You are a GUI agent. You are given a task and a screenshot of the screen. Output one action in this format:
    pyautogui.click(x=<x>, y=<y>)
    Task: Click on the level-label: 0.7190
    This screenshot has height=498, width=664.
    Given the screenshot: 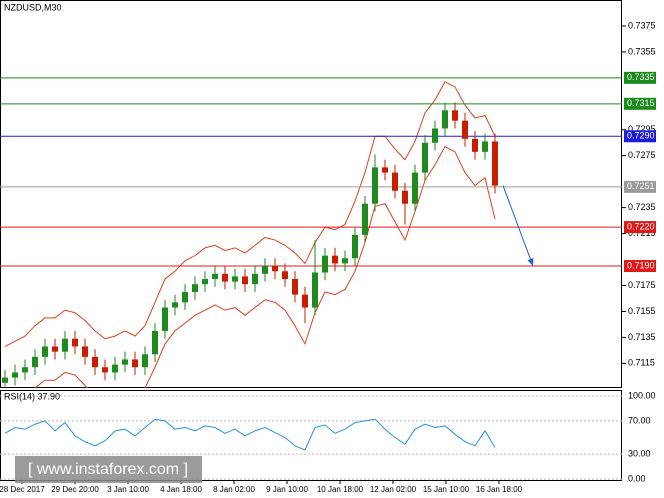 What is the action you would take?
    pyautogui.click(x=641, y=265)
    